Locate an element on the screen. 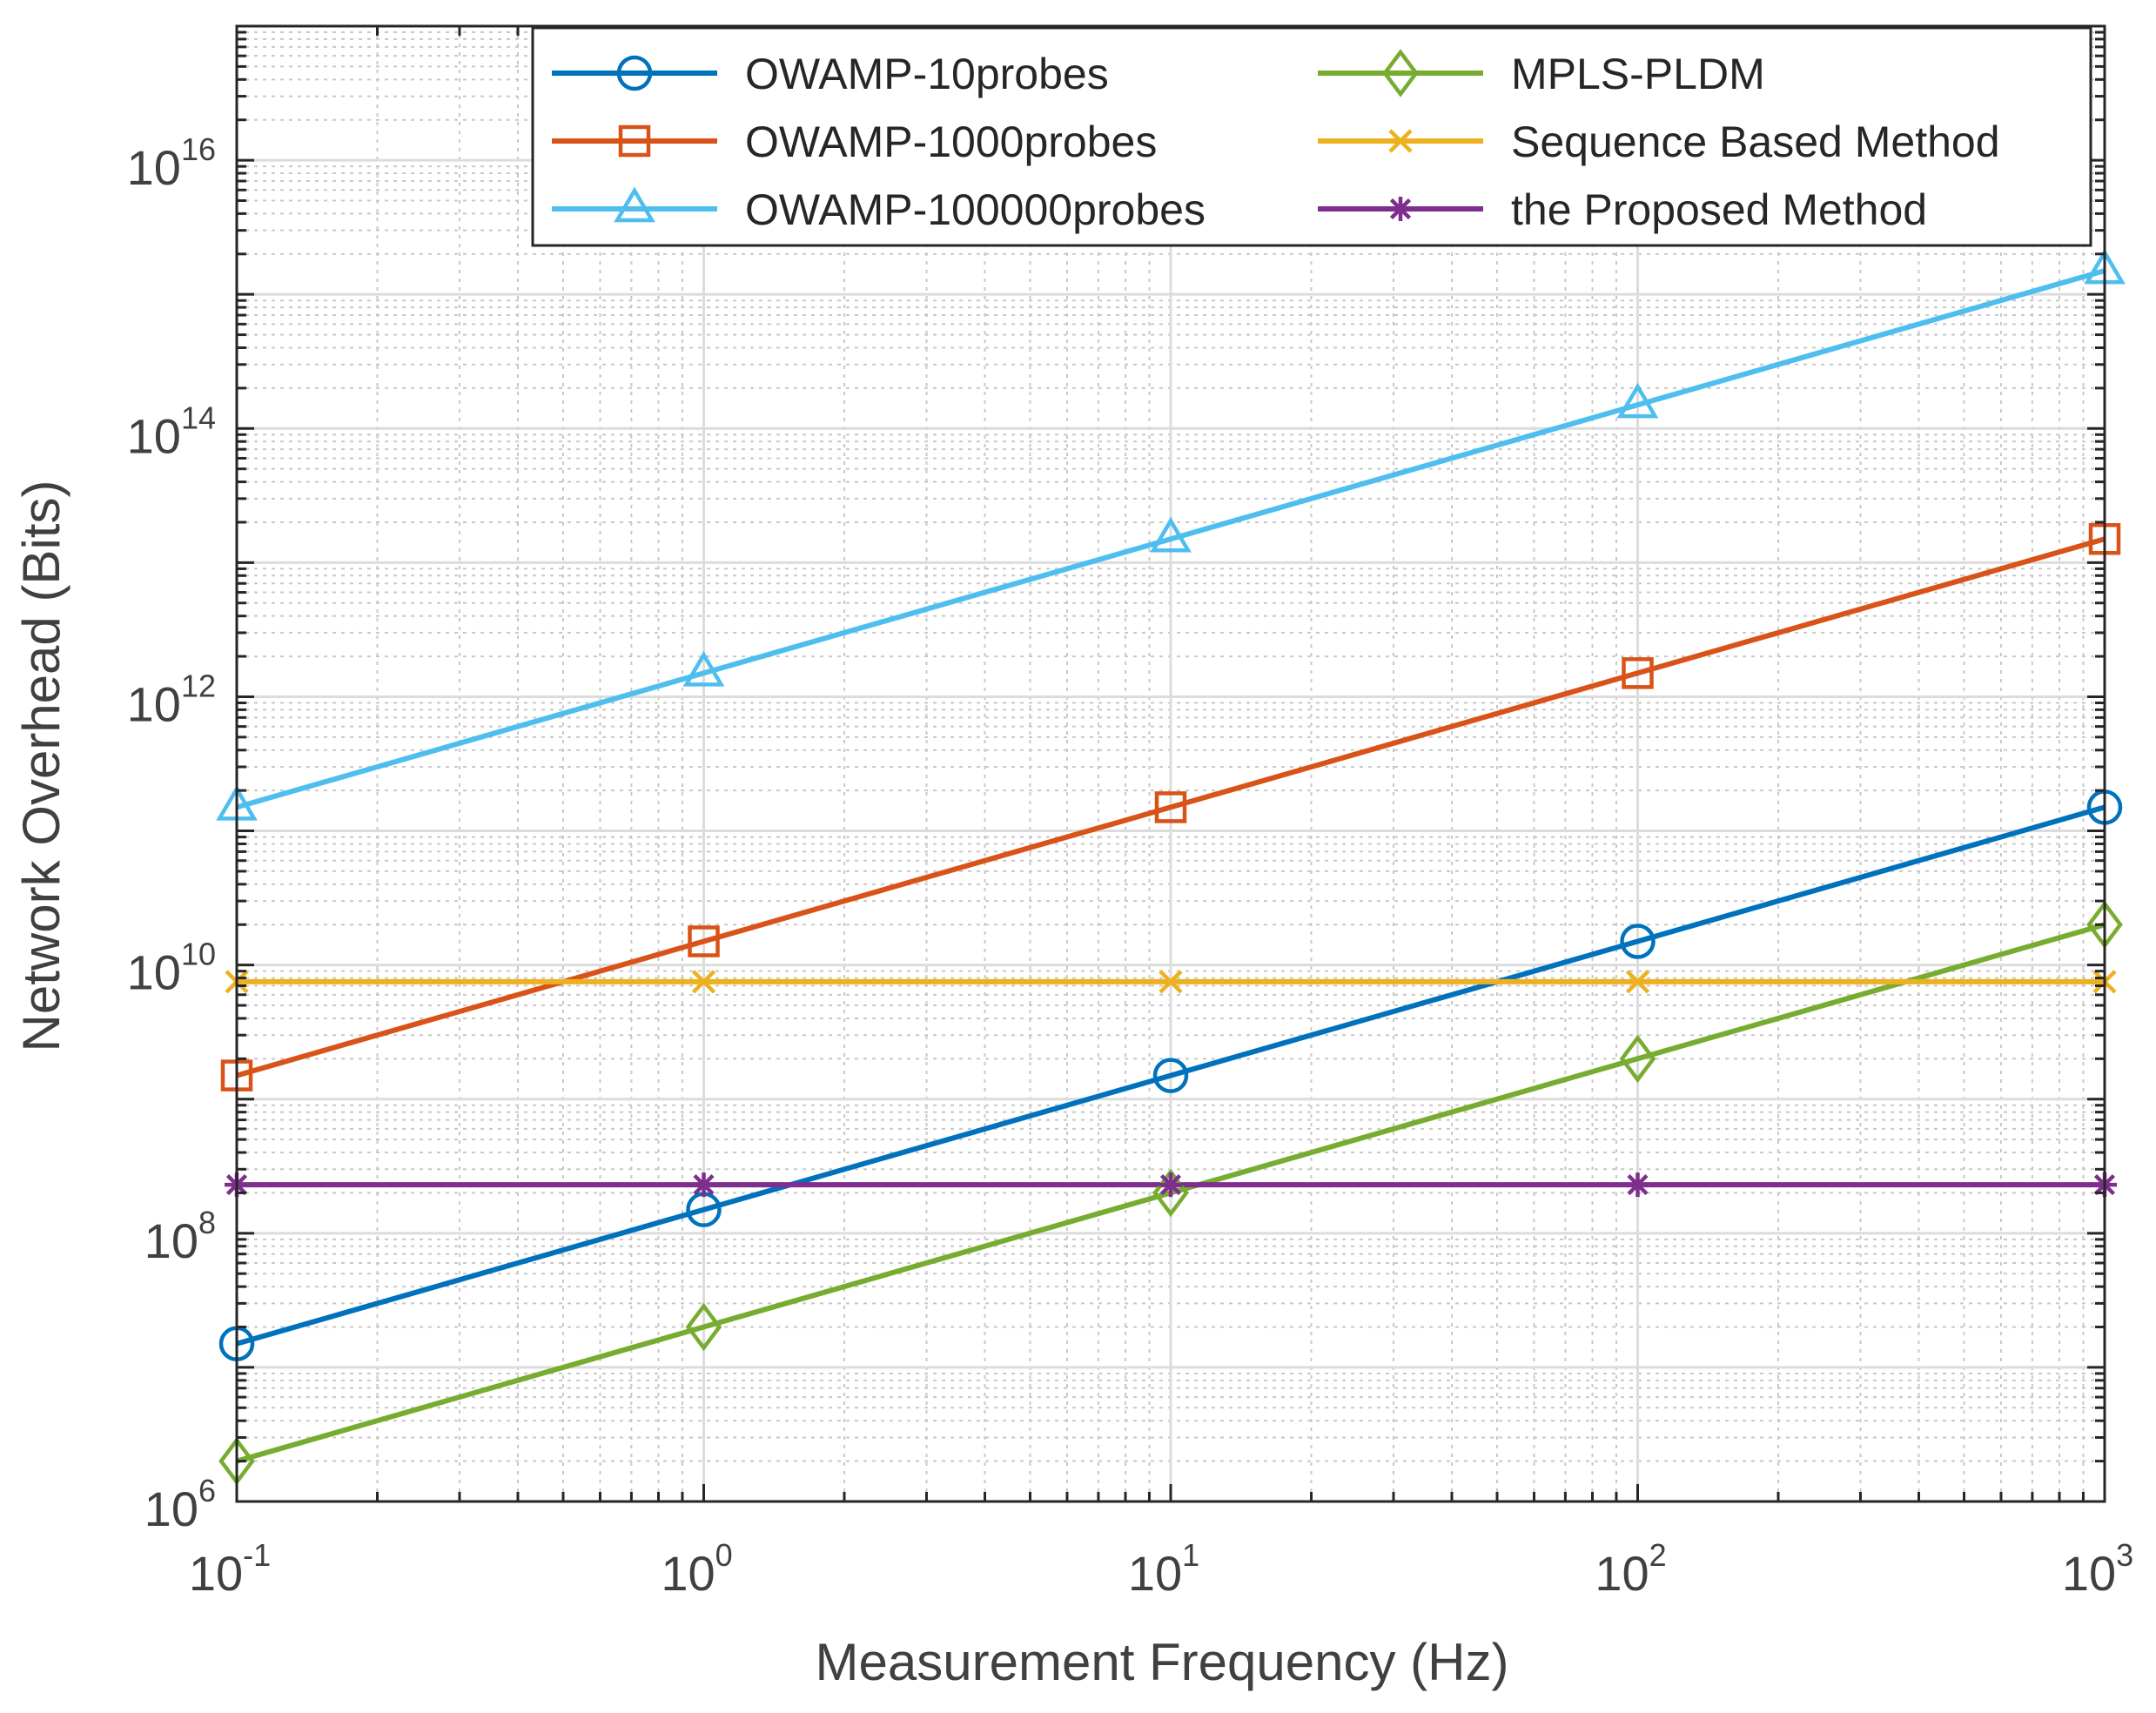 The height and width of the screenshot is (1713, 2156). x-tick-label: 10³ is located at coordinates (2097, 1569).